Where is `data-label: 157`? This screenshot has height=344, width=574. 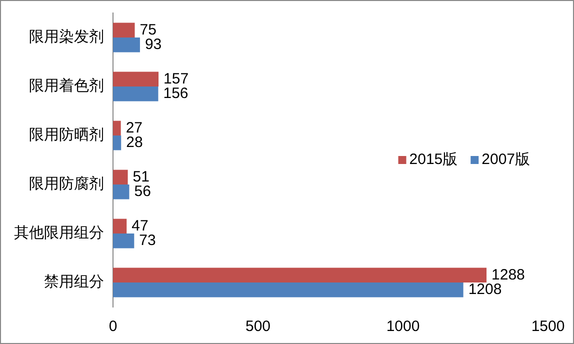
data-label: 157 is located at coordinates (176, 79).